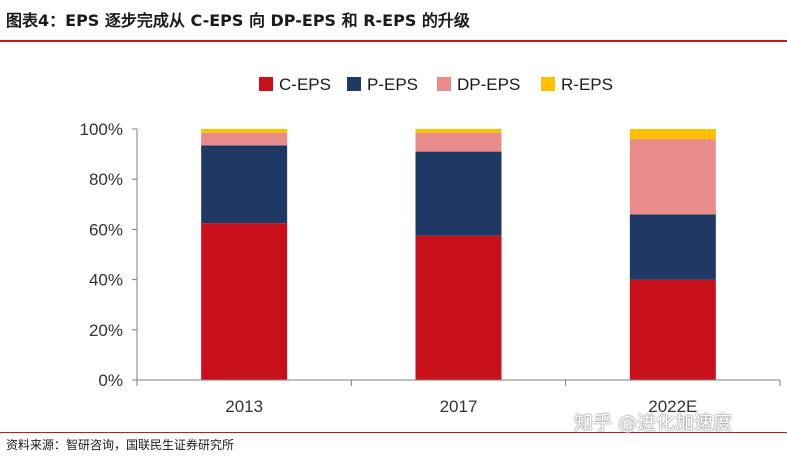 The height and width of the screenshot is (458, 787). I want to click on bar-segment-dp-eps-2017, so click(458, 142).